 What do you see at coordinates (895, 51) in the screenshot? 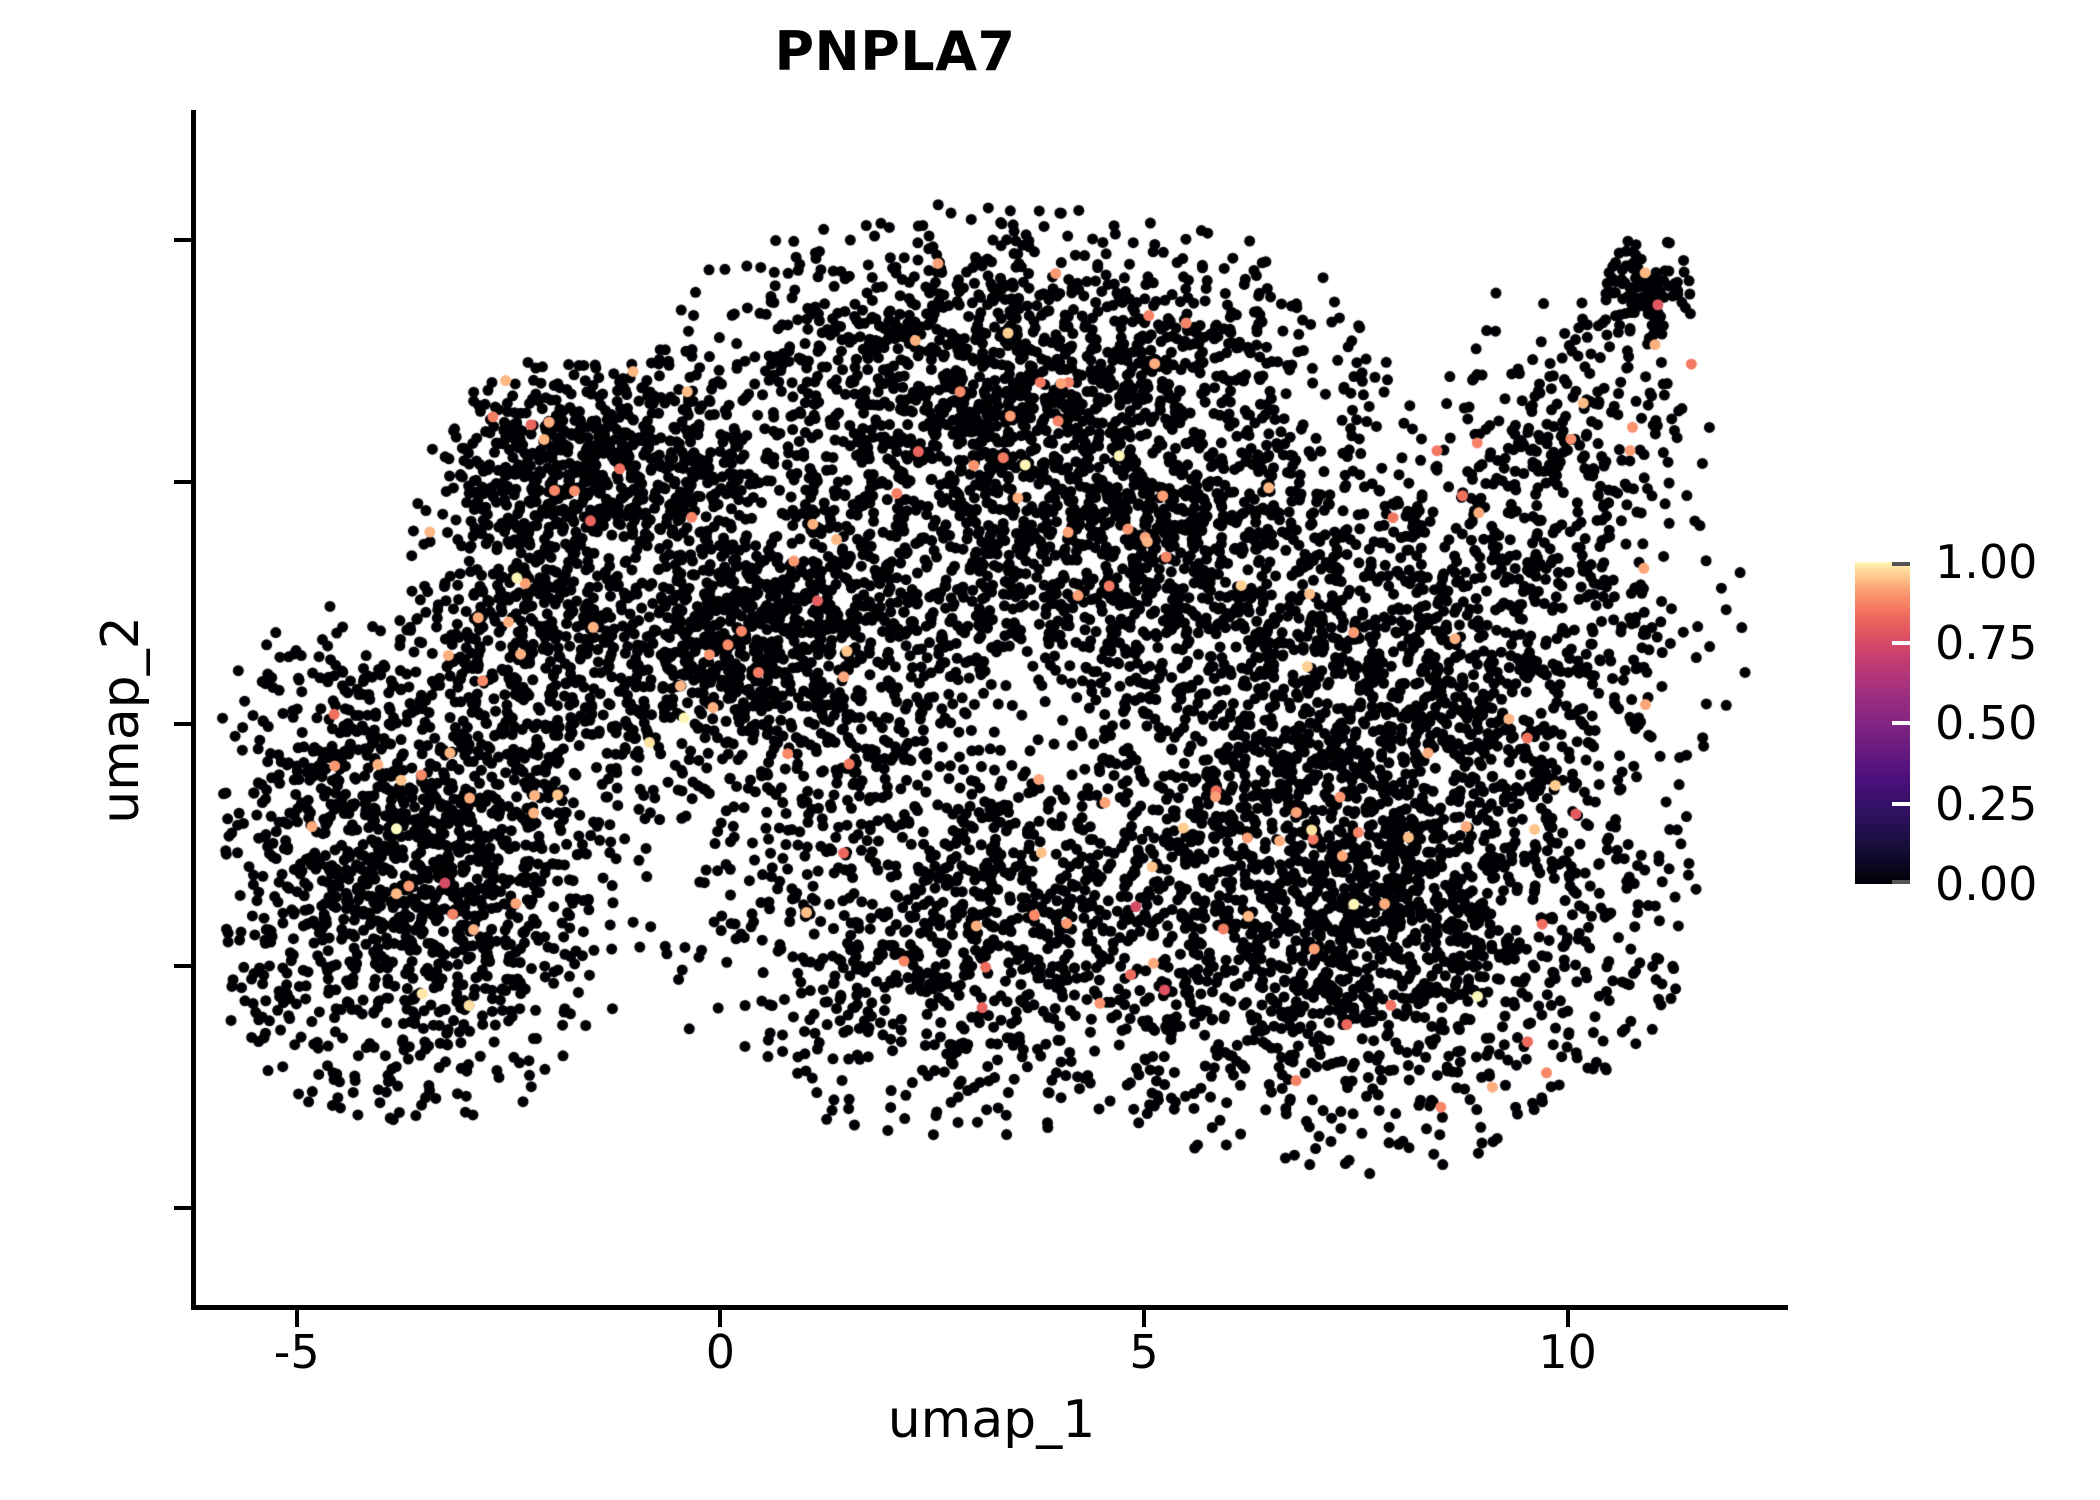
I see `page-title: PNPLA7` at bounding box center [895, 51].